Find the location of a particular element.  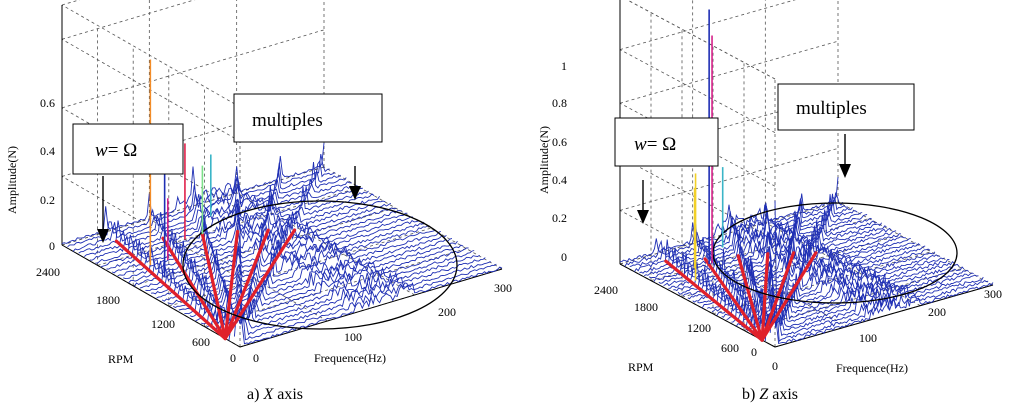

freq-tick: 300 is located at coordinates (993, 294).